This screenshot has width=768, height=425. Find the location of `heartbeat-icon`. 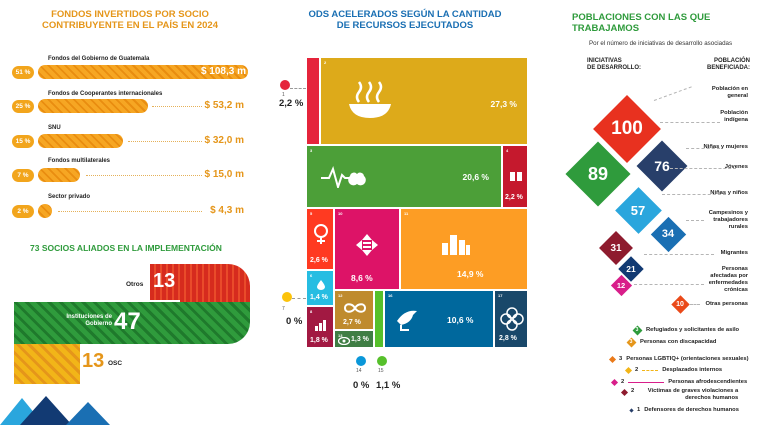

heartbeat-icon is located at coordinates (343, 177).